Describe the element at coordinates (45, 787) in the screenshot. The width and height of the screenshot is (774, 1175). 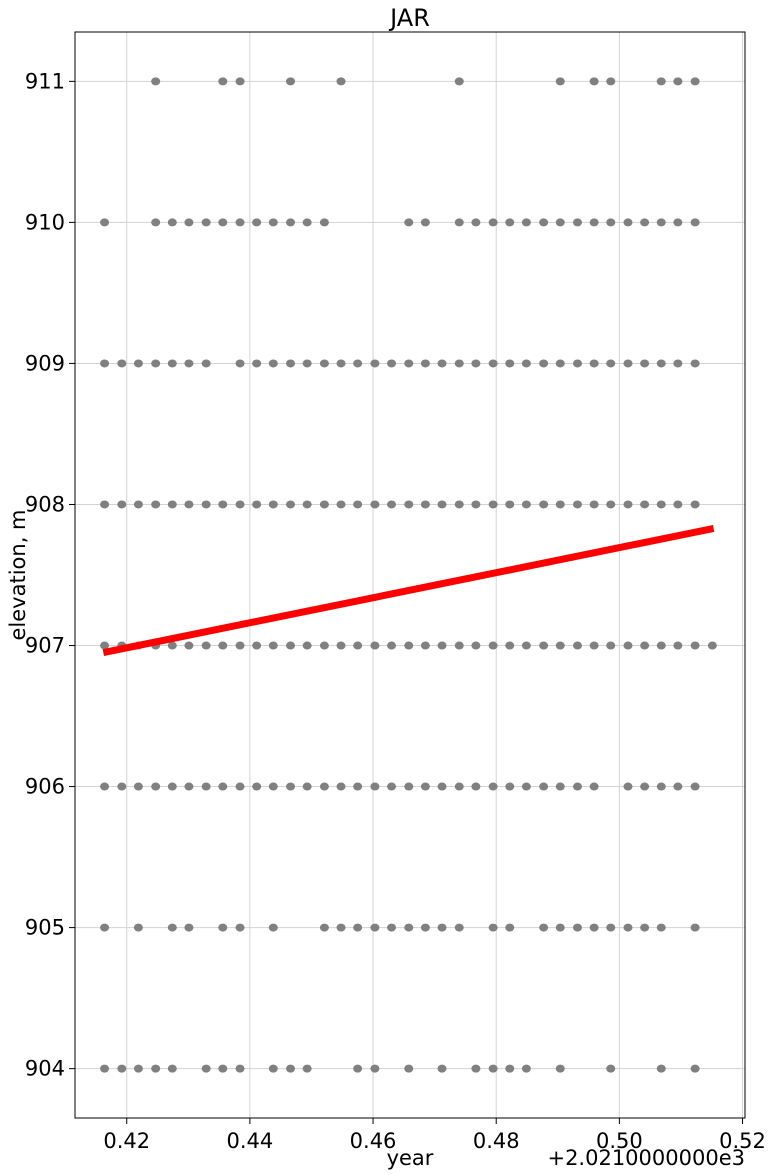
I see `y-tick-label: 906` at that location.